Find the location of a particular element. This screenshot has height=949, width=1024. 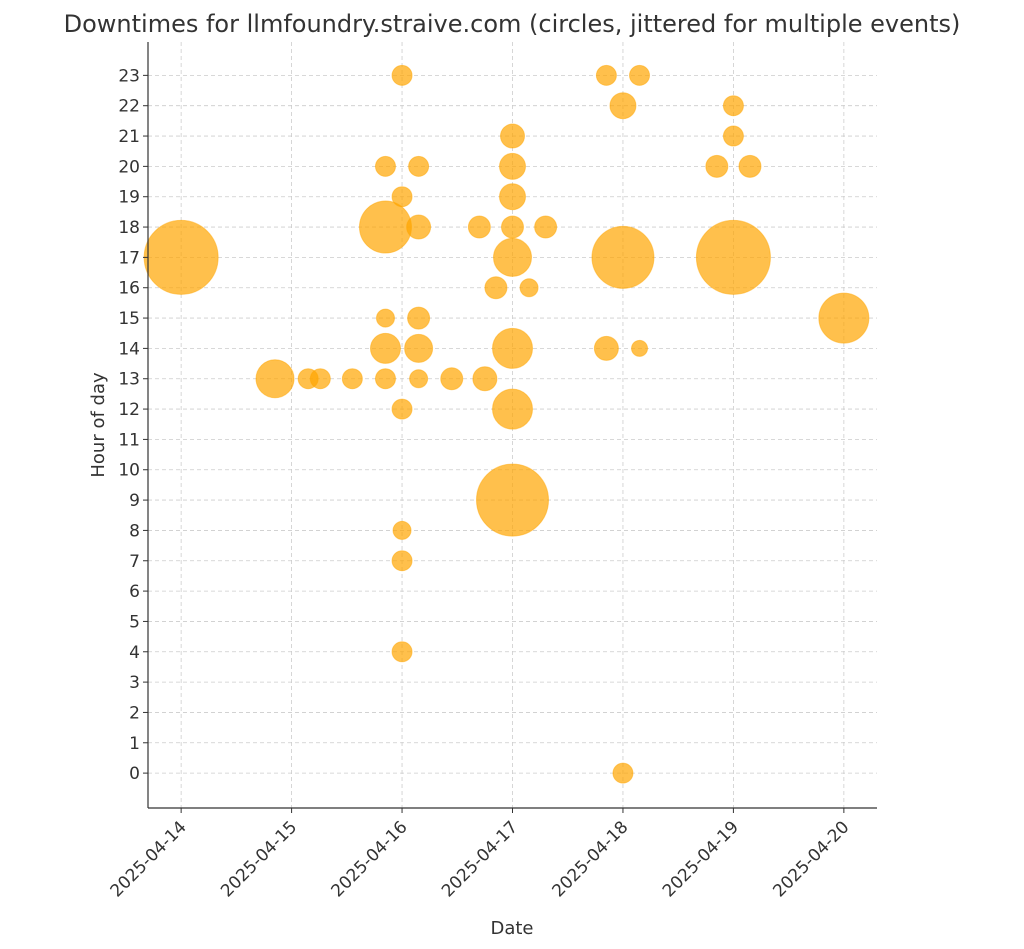

x-axis-label: Date is located at coordinates (511, 928).